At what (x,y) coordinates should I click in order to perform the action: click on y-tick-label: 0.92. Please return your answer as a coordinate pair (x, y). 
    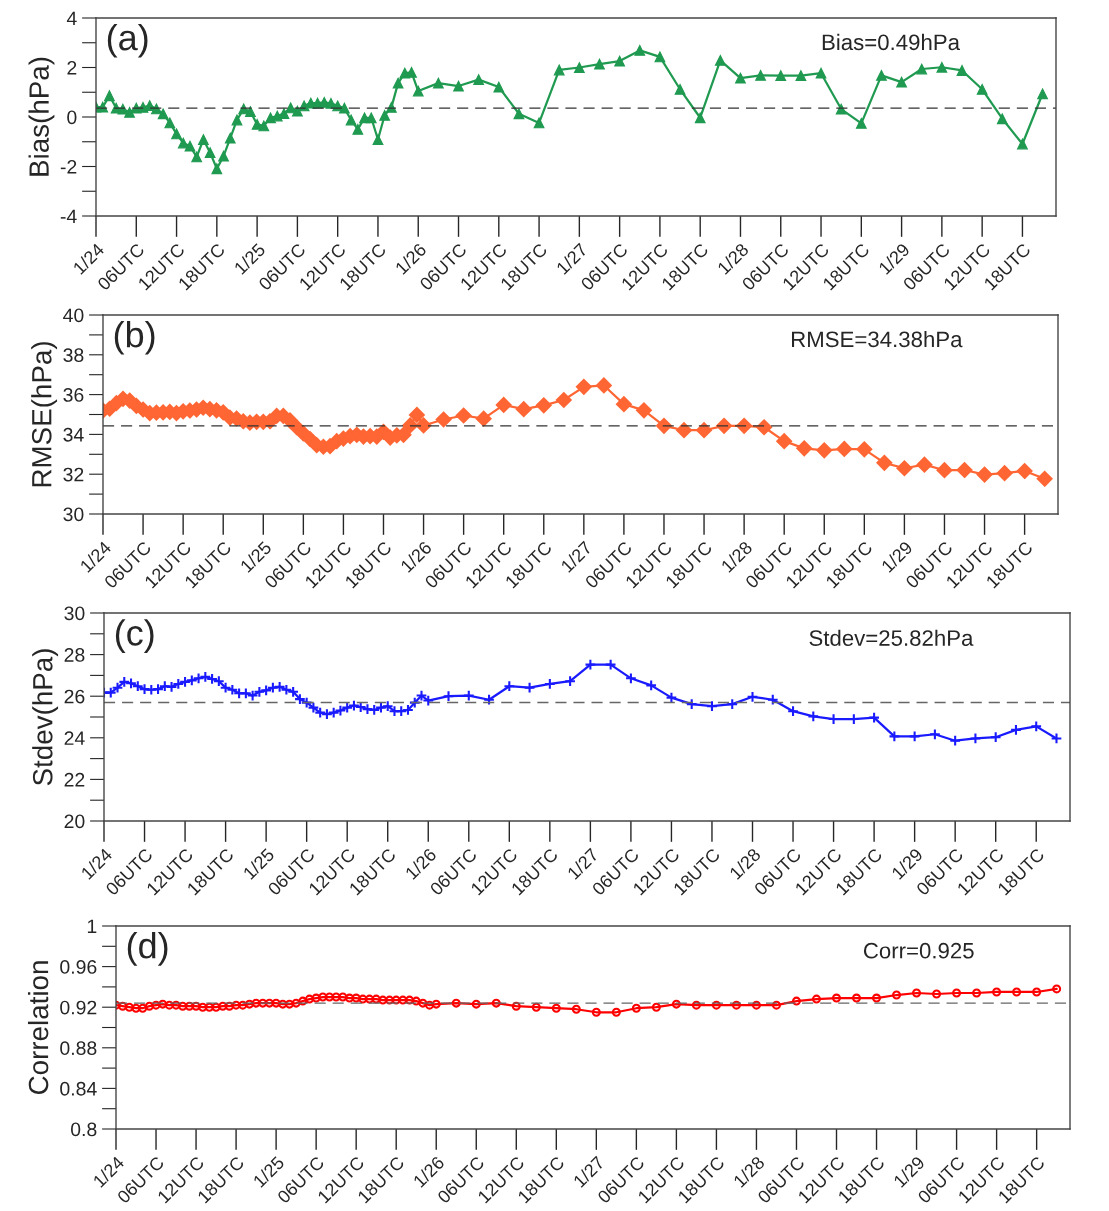
    Looking at the image, I should click on (78, 1007).